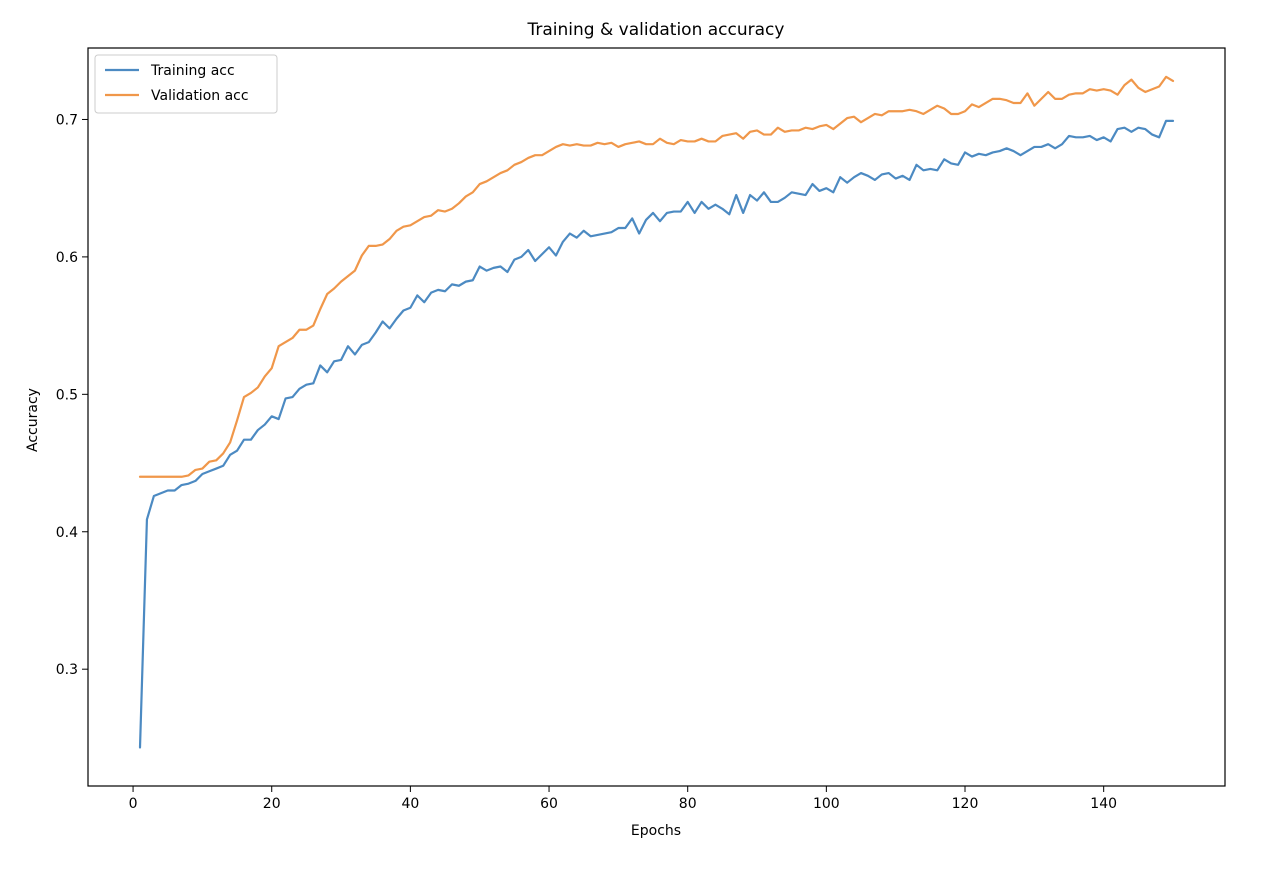 The image size is (1266, 870). What do you see at coordinates (826, 804) in the screenshot?
I see `x-tick-label: 100` at bounding box center [826, 804].